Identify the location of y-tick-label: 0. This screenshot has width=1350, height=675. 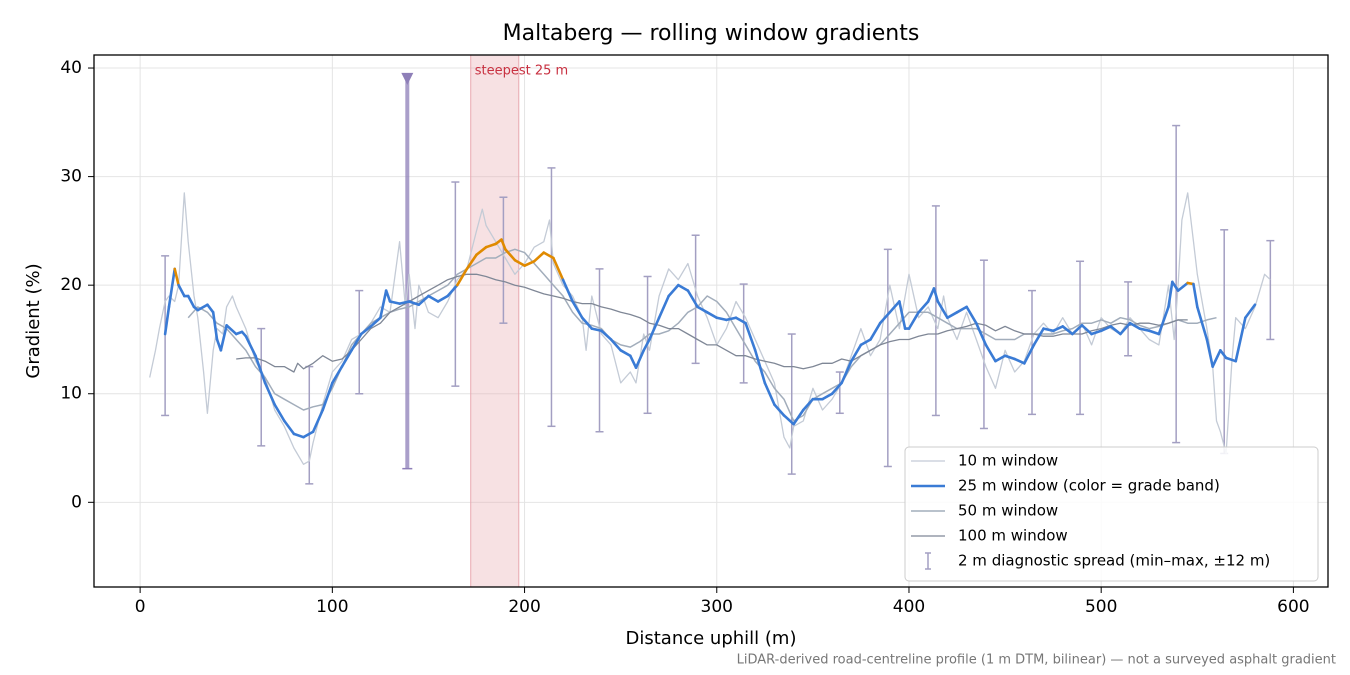
(76, 502).